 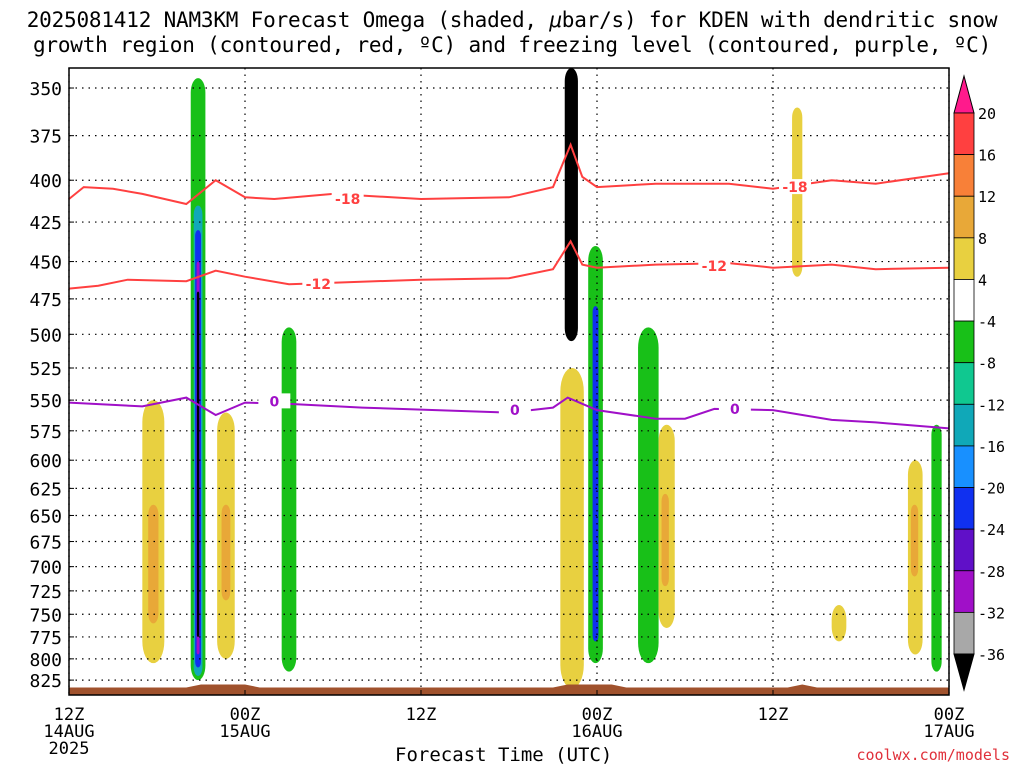 I want to click on colorbar-label: 4, so click(x=982, y=280).